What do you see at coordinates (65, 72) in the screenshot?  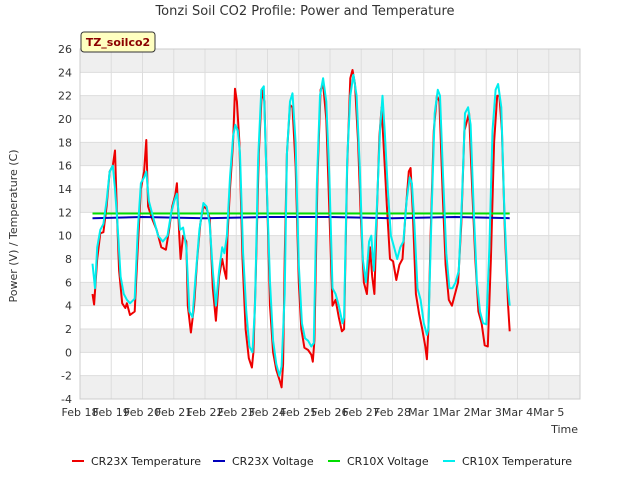 I see `y-tick-label: 24` at bounding box center [65, 72].